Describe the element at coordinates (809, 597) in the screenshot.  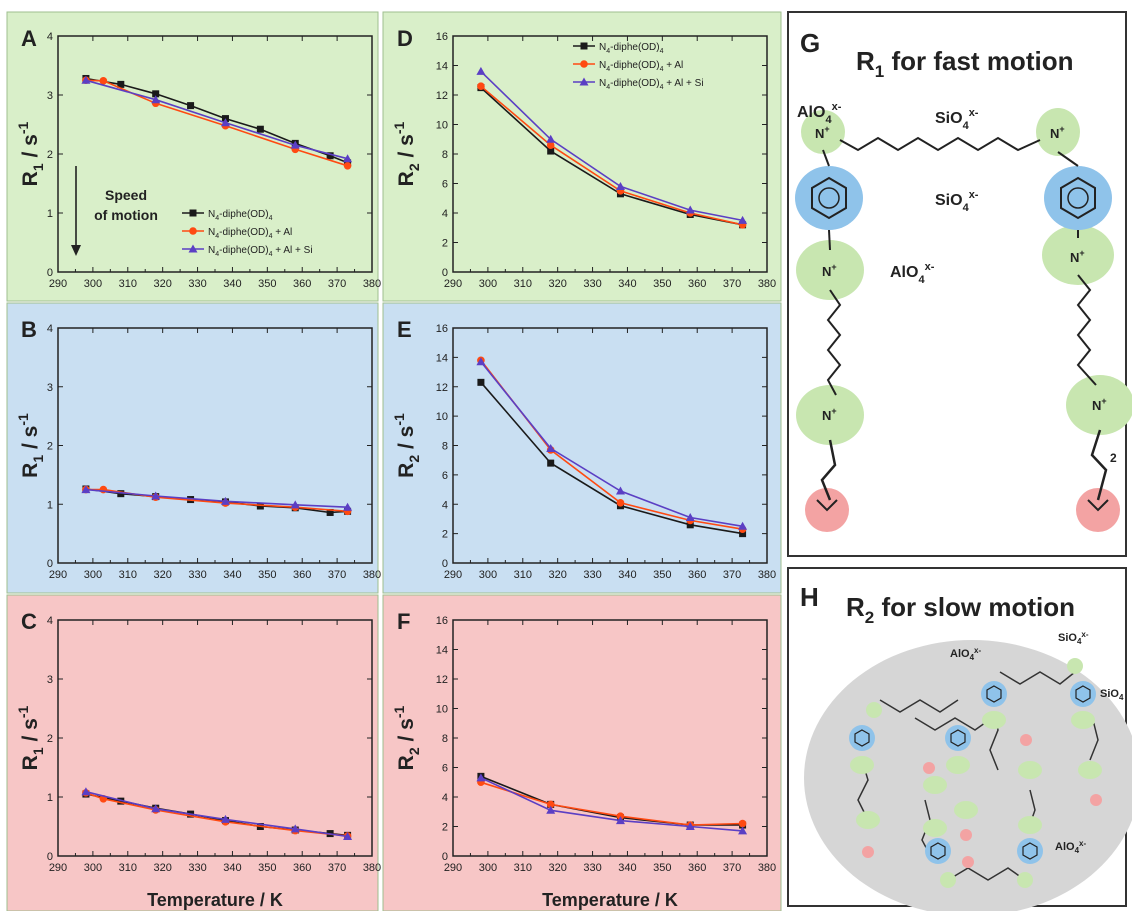
I see `panel-h-letter: H` at that location.